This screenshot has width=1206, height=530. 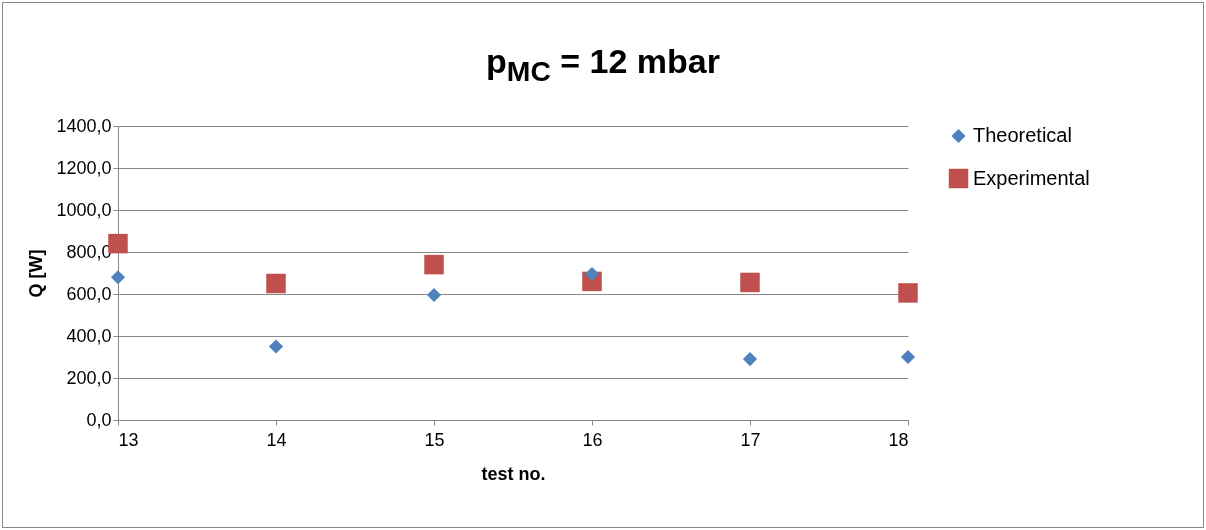 What do you see at coordinates (128, 439) in the screenshot?
I see `x-tick-label: 13` at bounding box center [128, 439].